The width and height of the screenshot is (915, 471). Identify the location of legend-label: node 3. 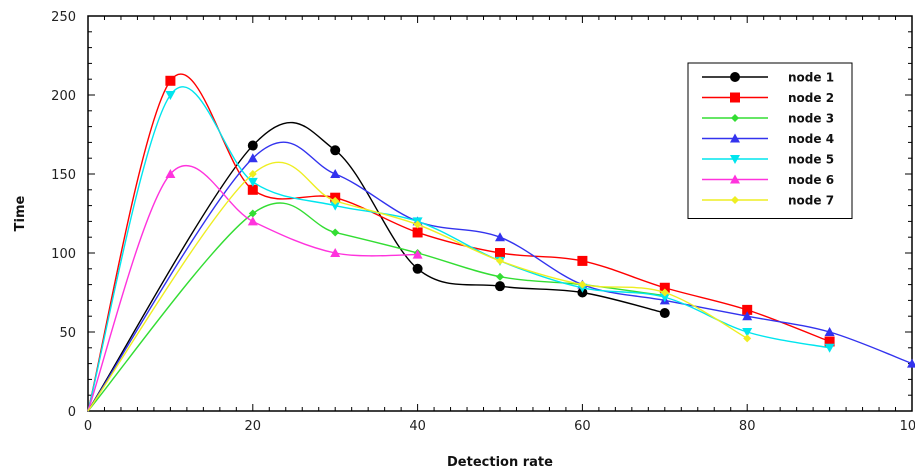
(811, 119).